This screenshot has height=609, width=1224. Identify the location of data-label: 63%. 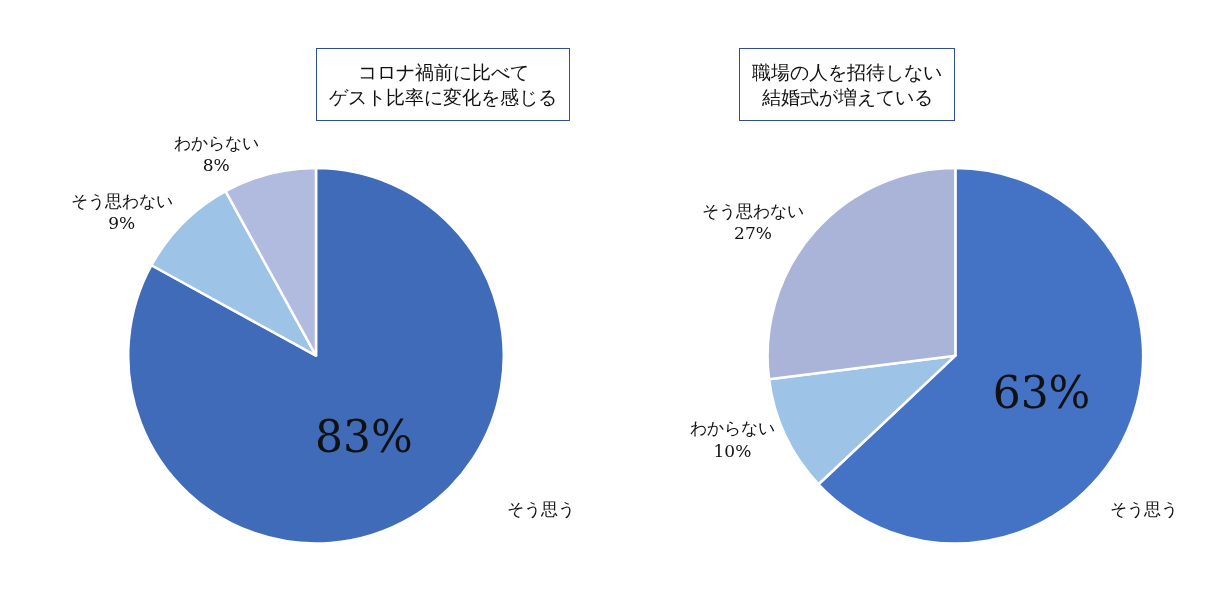
(1041, 393).